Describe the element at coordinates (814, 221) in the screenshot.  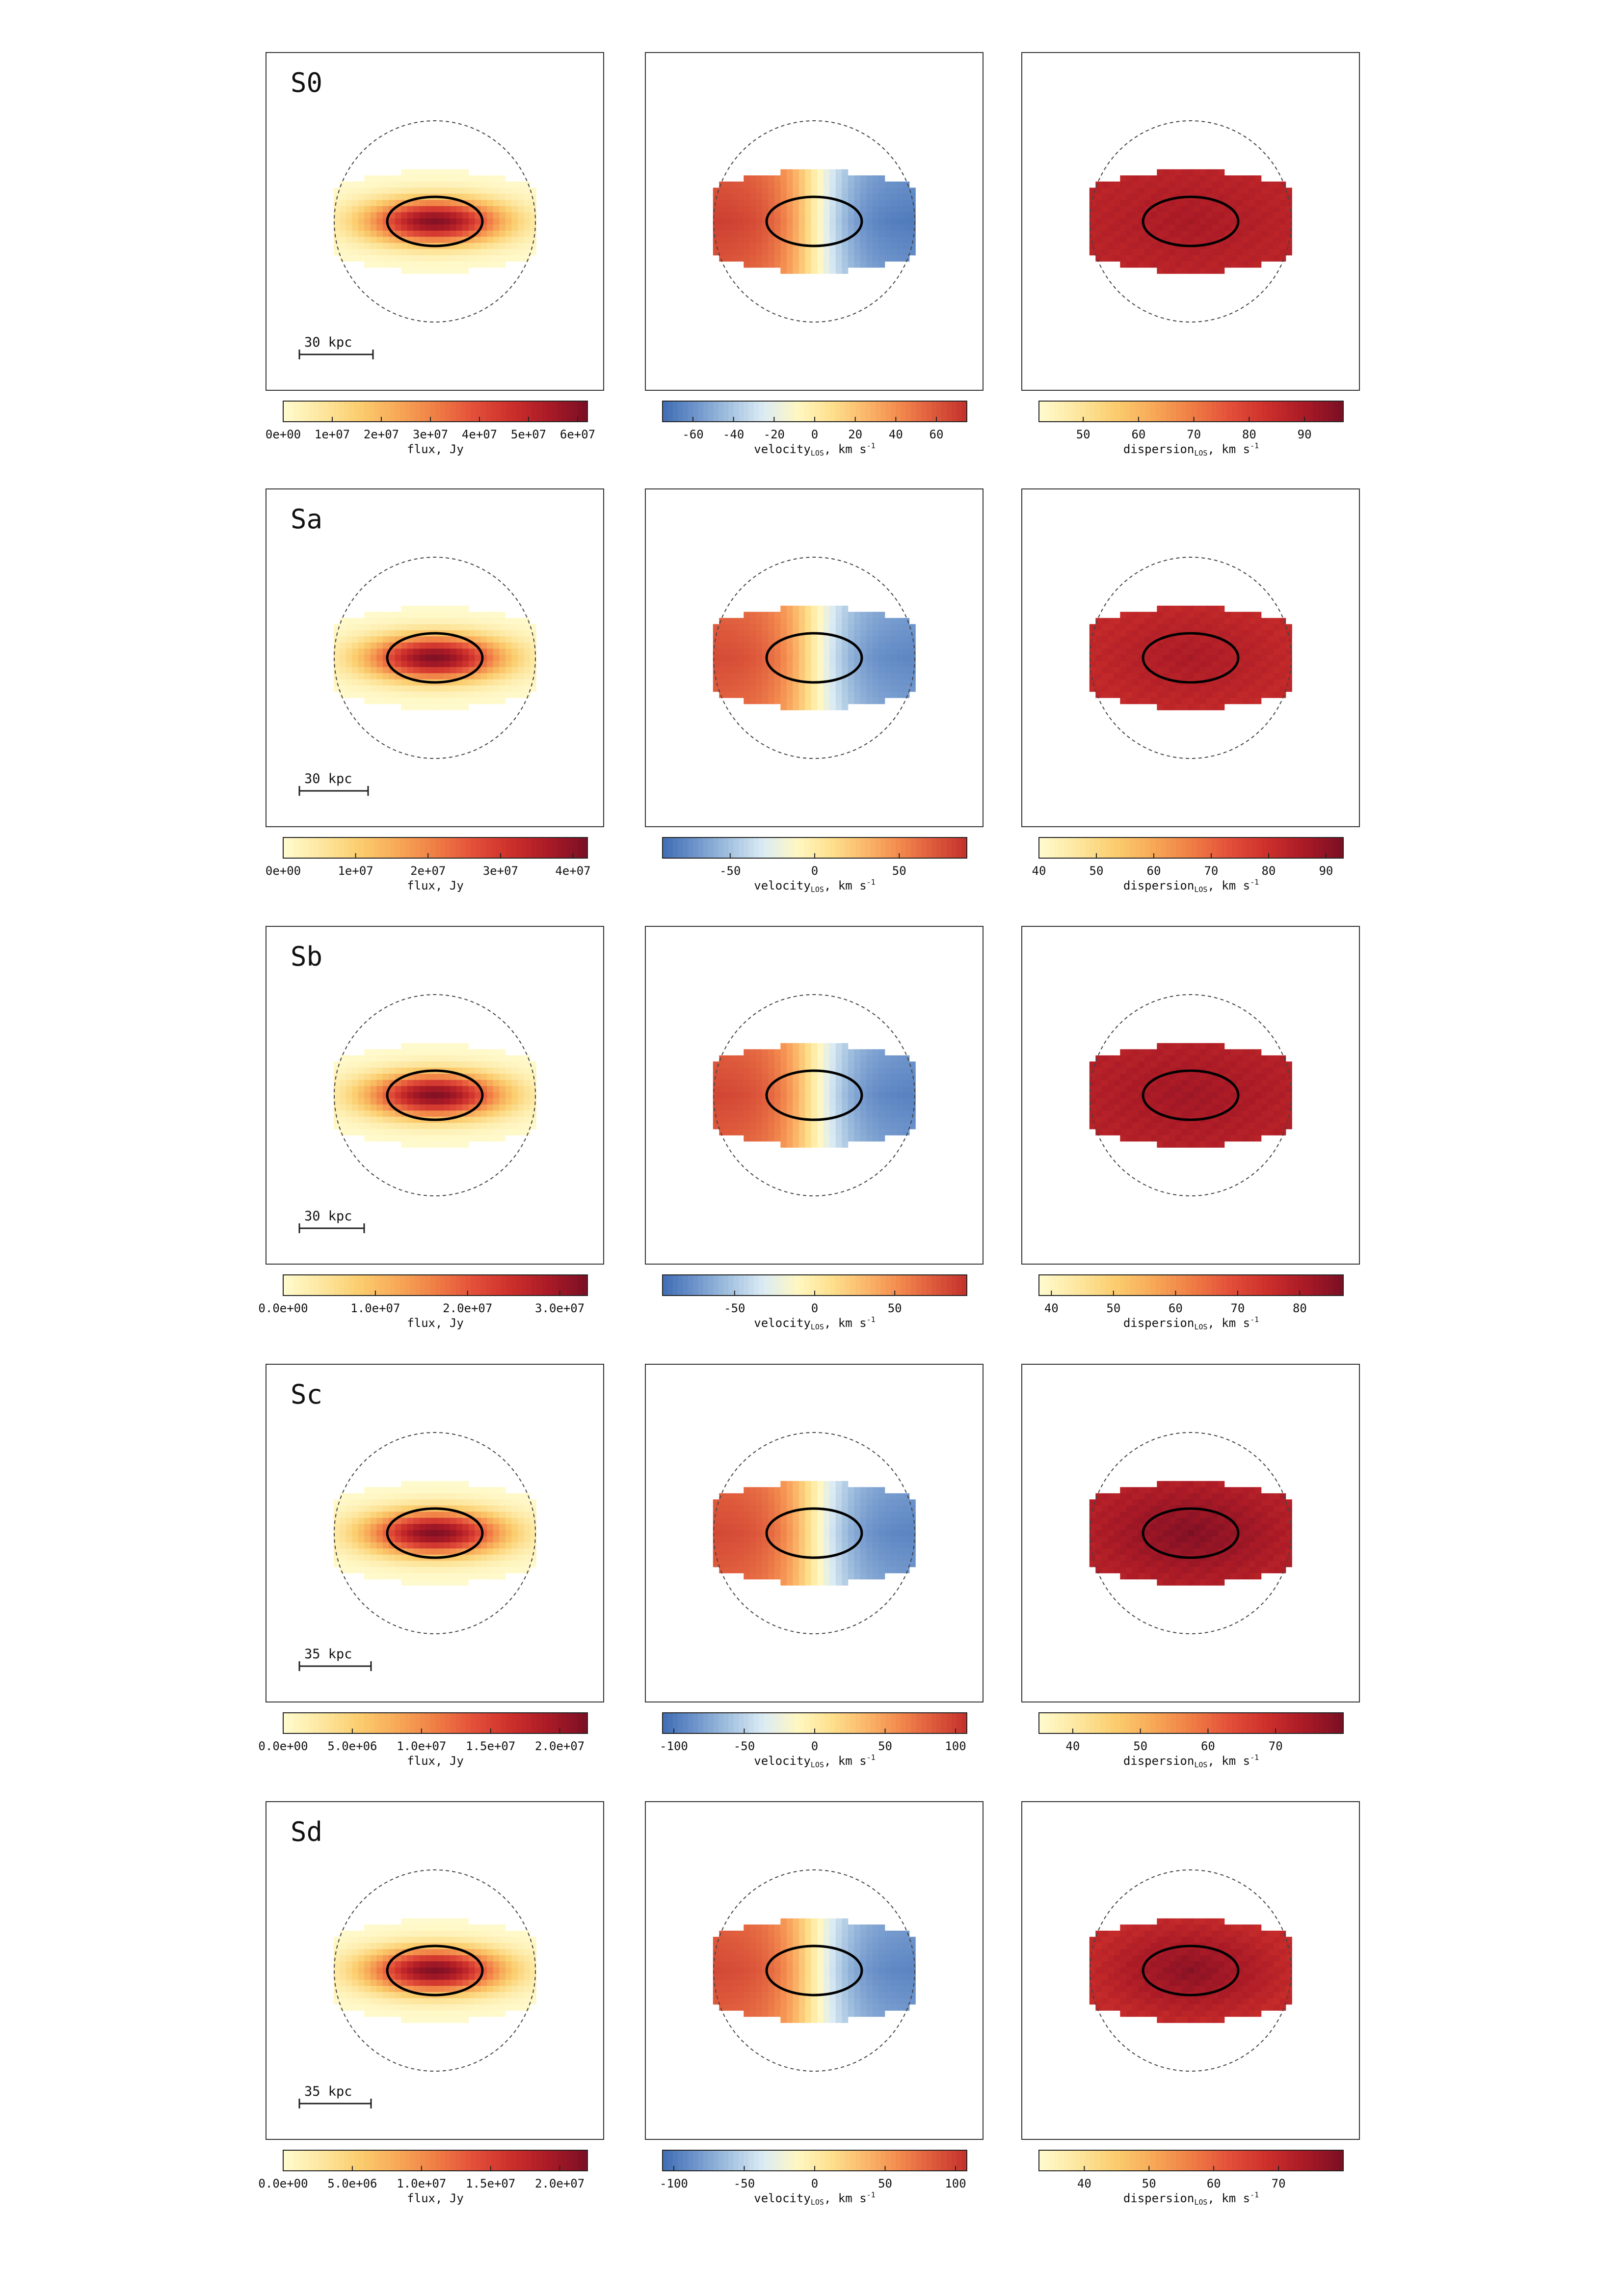
I see `aperture-circle` at that location.